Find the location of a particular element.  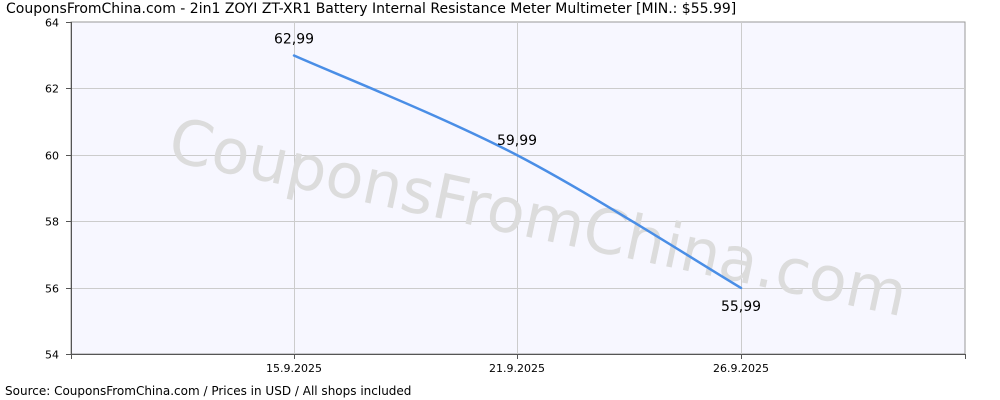

x-tick-label: 15.9.2025 is located at coordinates (294, 368).